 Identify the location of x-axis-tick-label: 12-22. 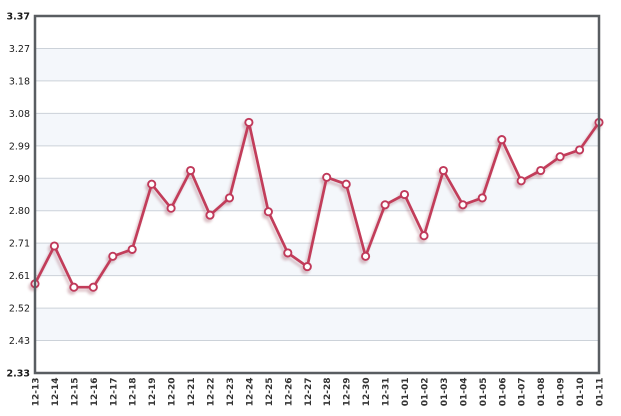
(212, 392).